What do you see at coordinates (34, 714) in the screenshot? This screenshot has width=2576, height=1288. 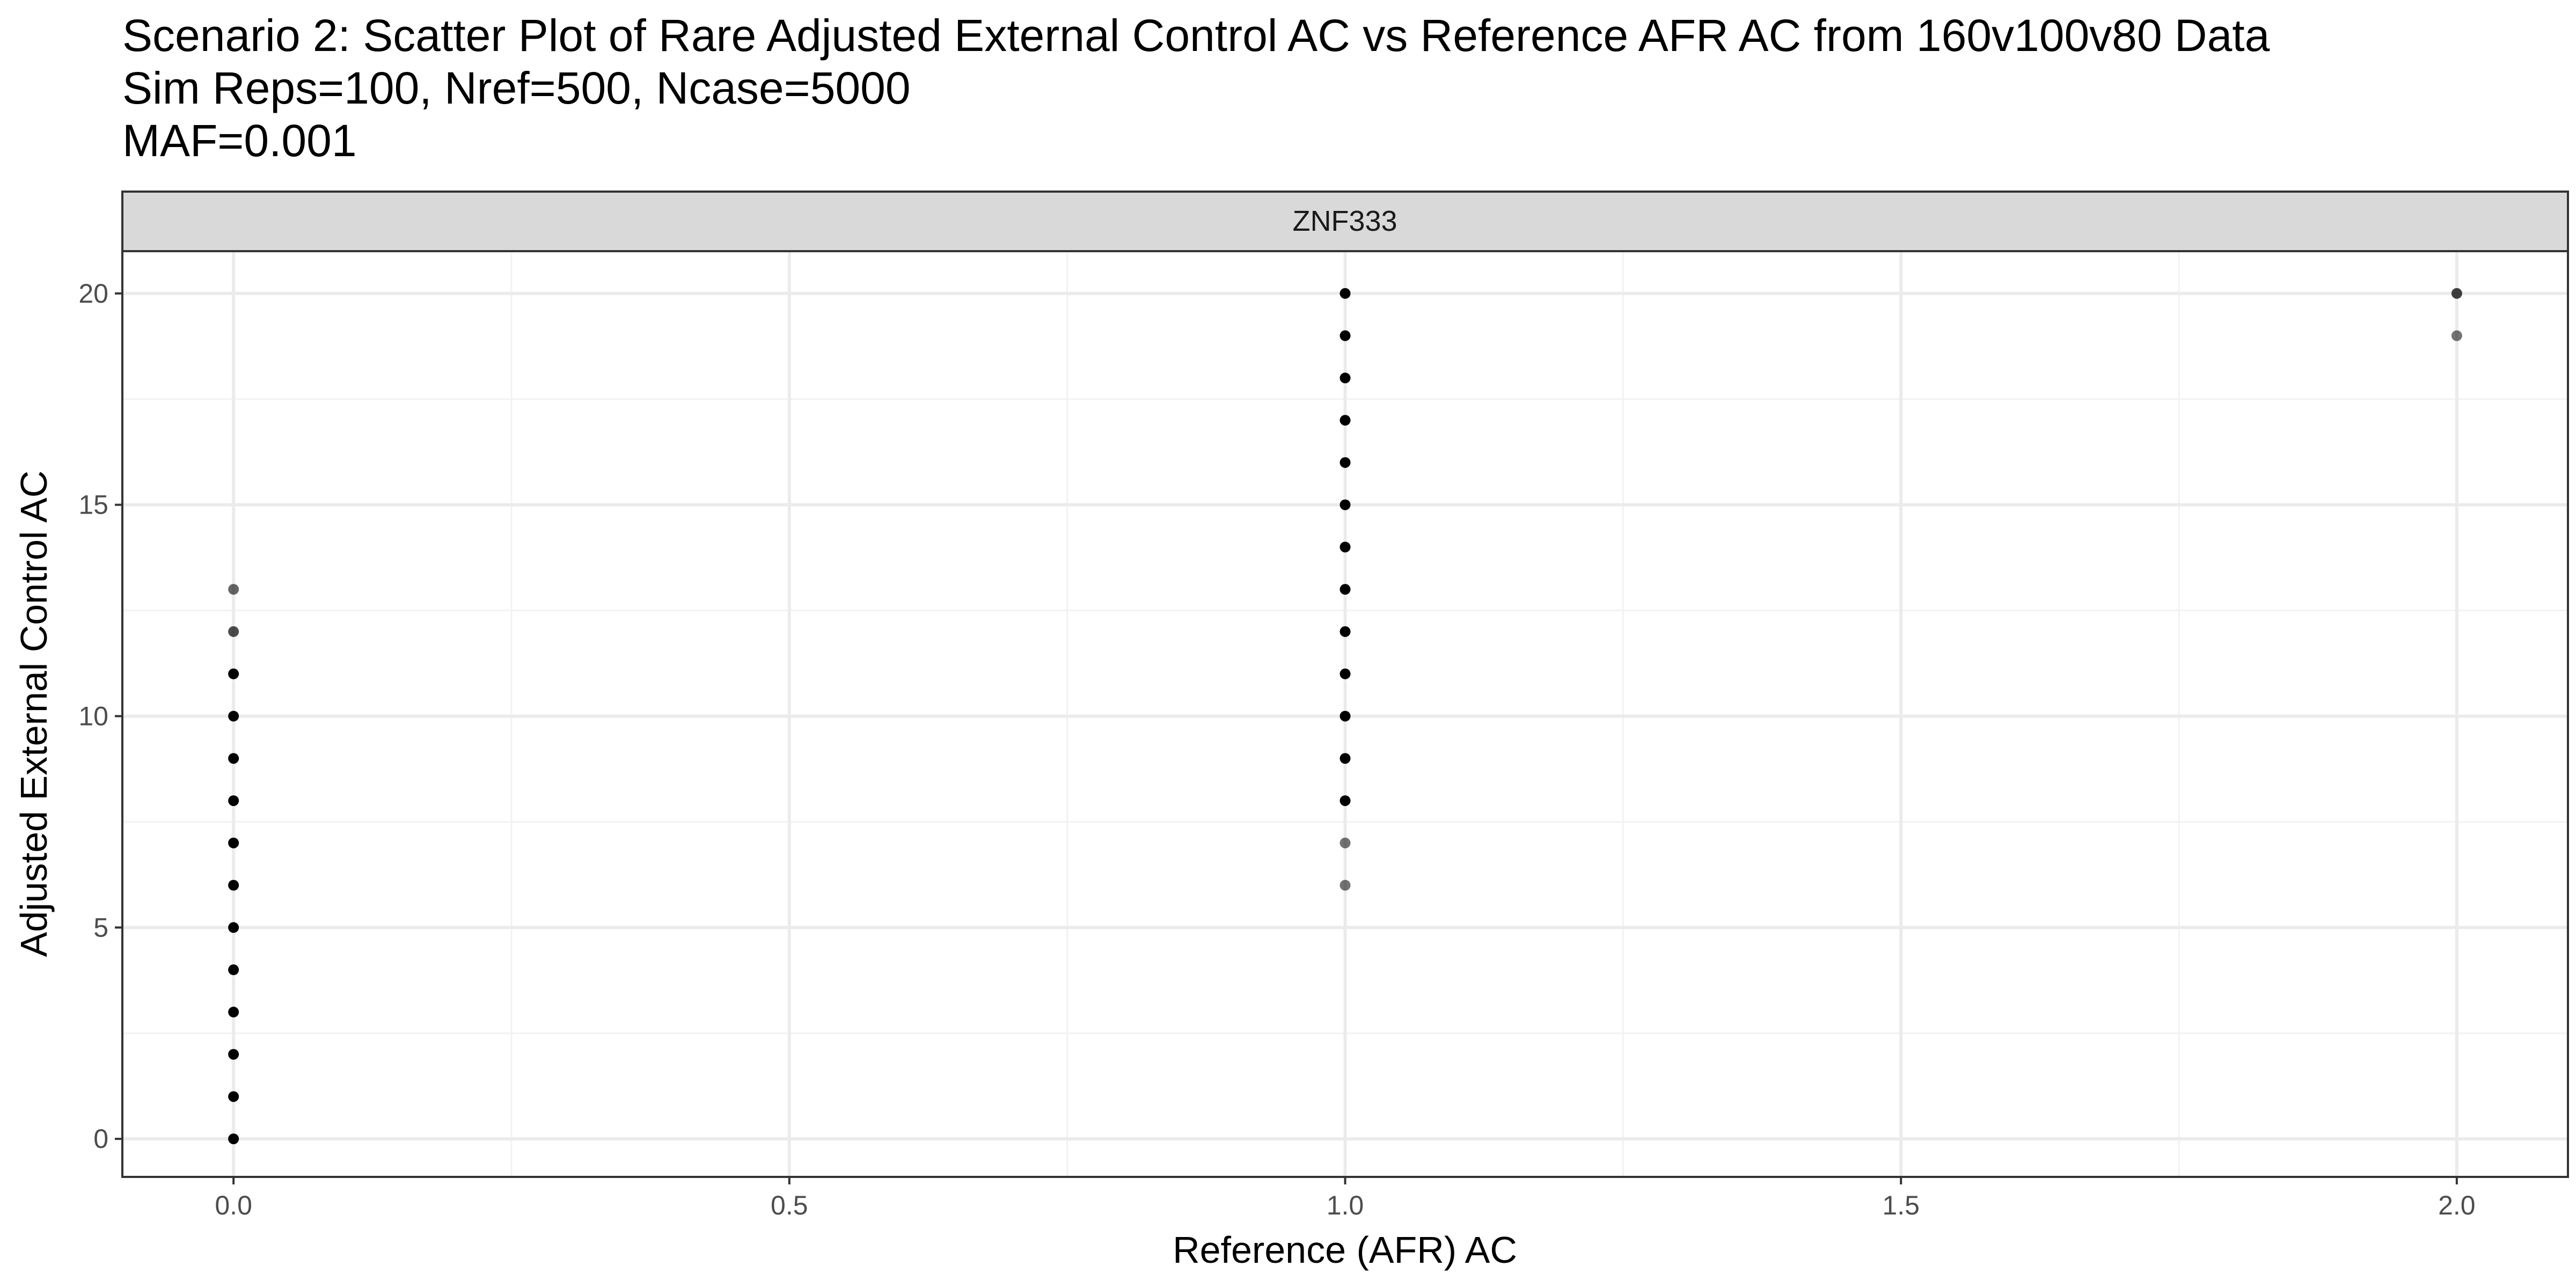 I see `y-axis-title: Adjusted External Control AC` at bounding box center [34, 714].